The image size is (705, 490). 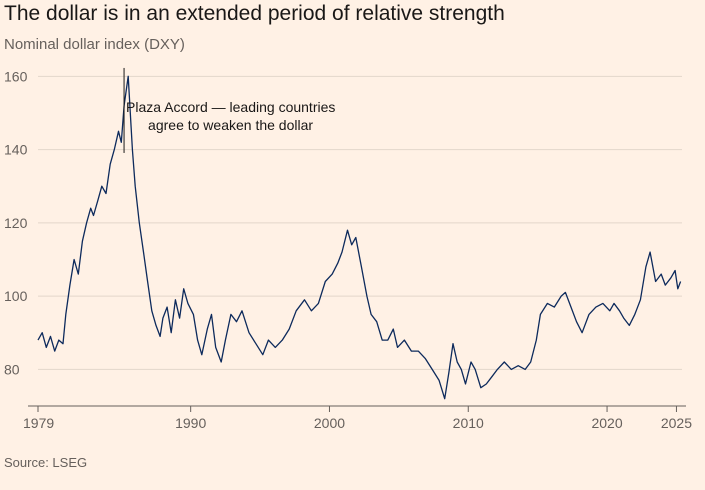 I want to click on y-tick-label: 120, so click(x=16, y=223).